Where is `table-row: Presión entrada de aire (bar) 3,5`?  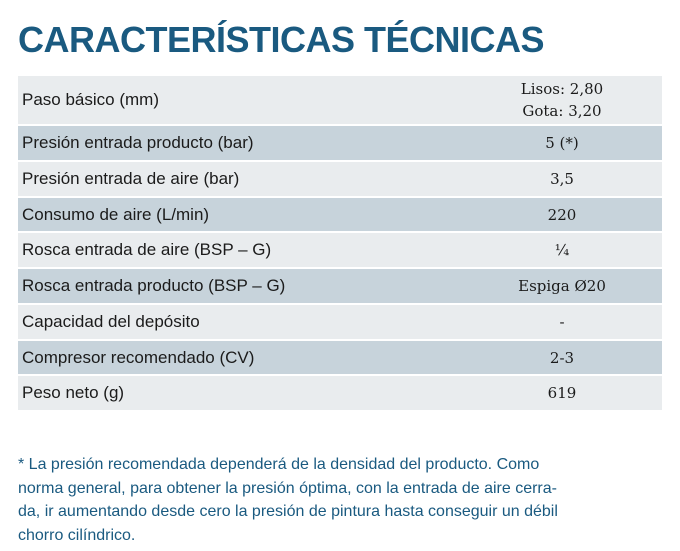
table-row: Presión entrada de aire (bar) 3,5 is located at coordinates (340, 180).